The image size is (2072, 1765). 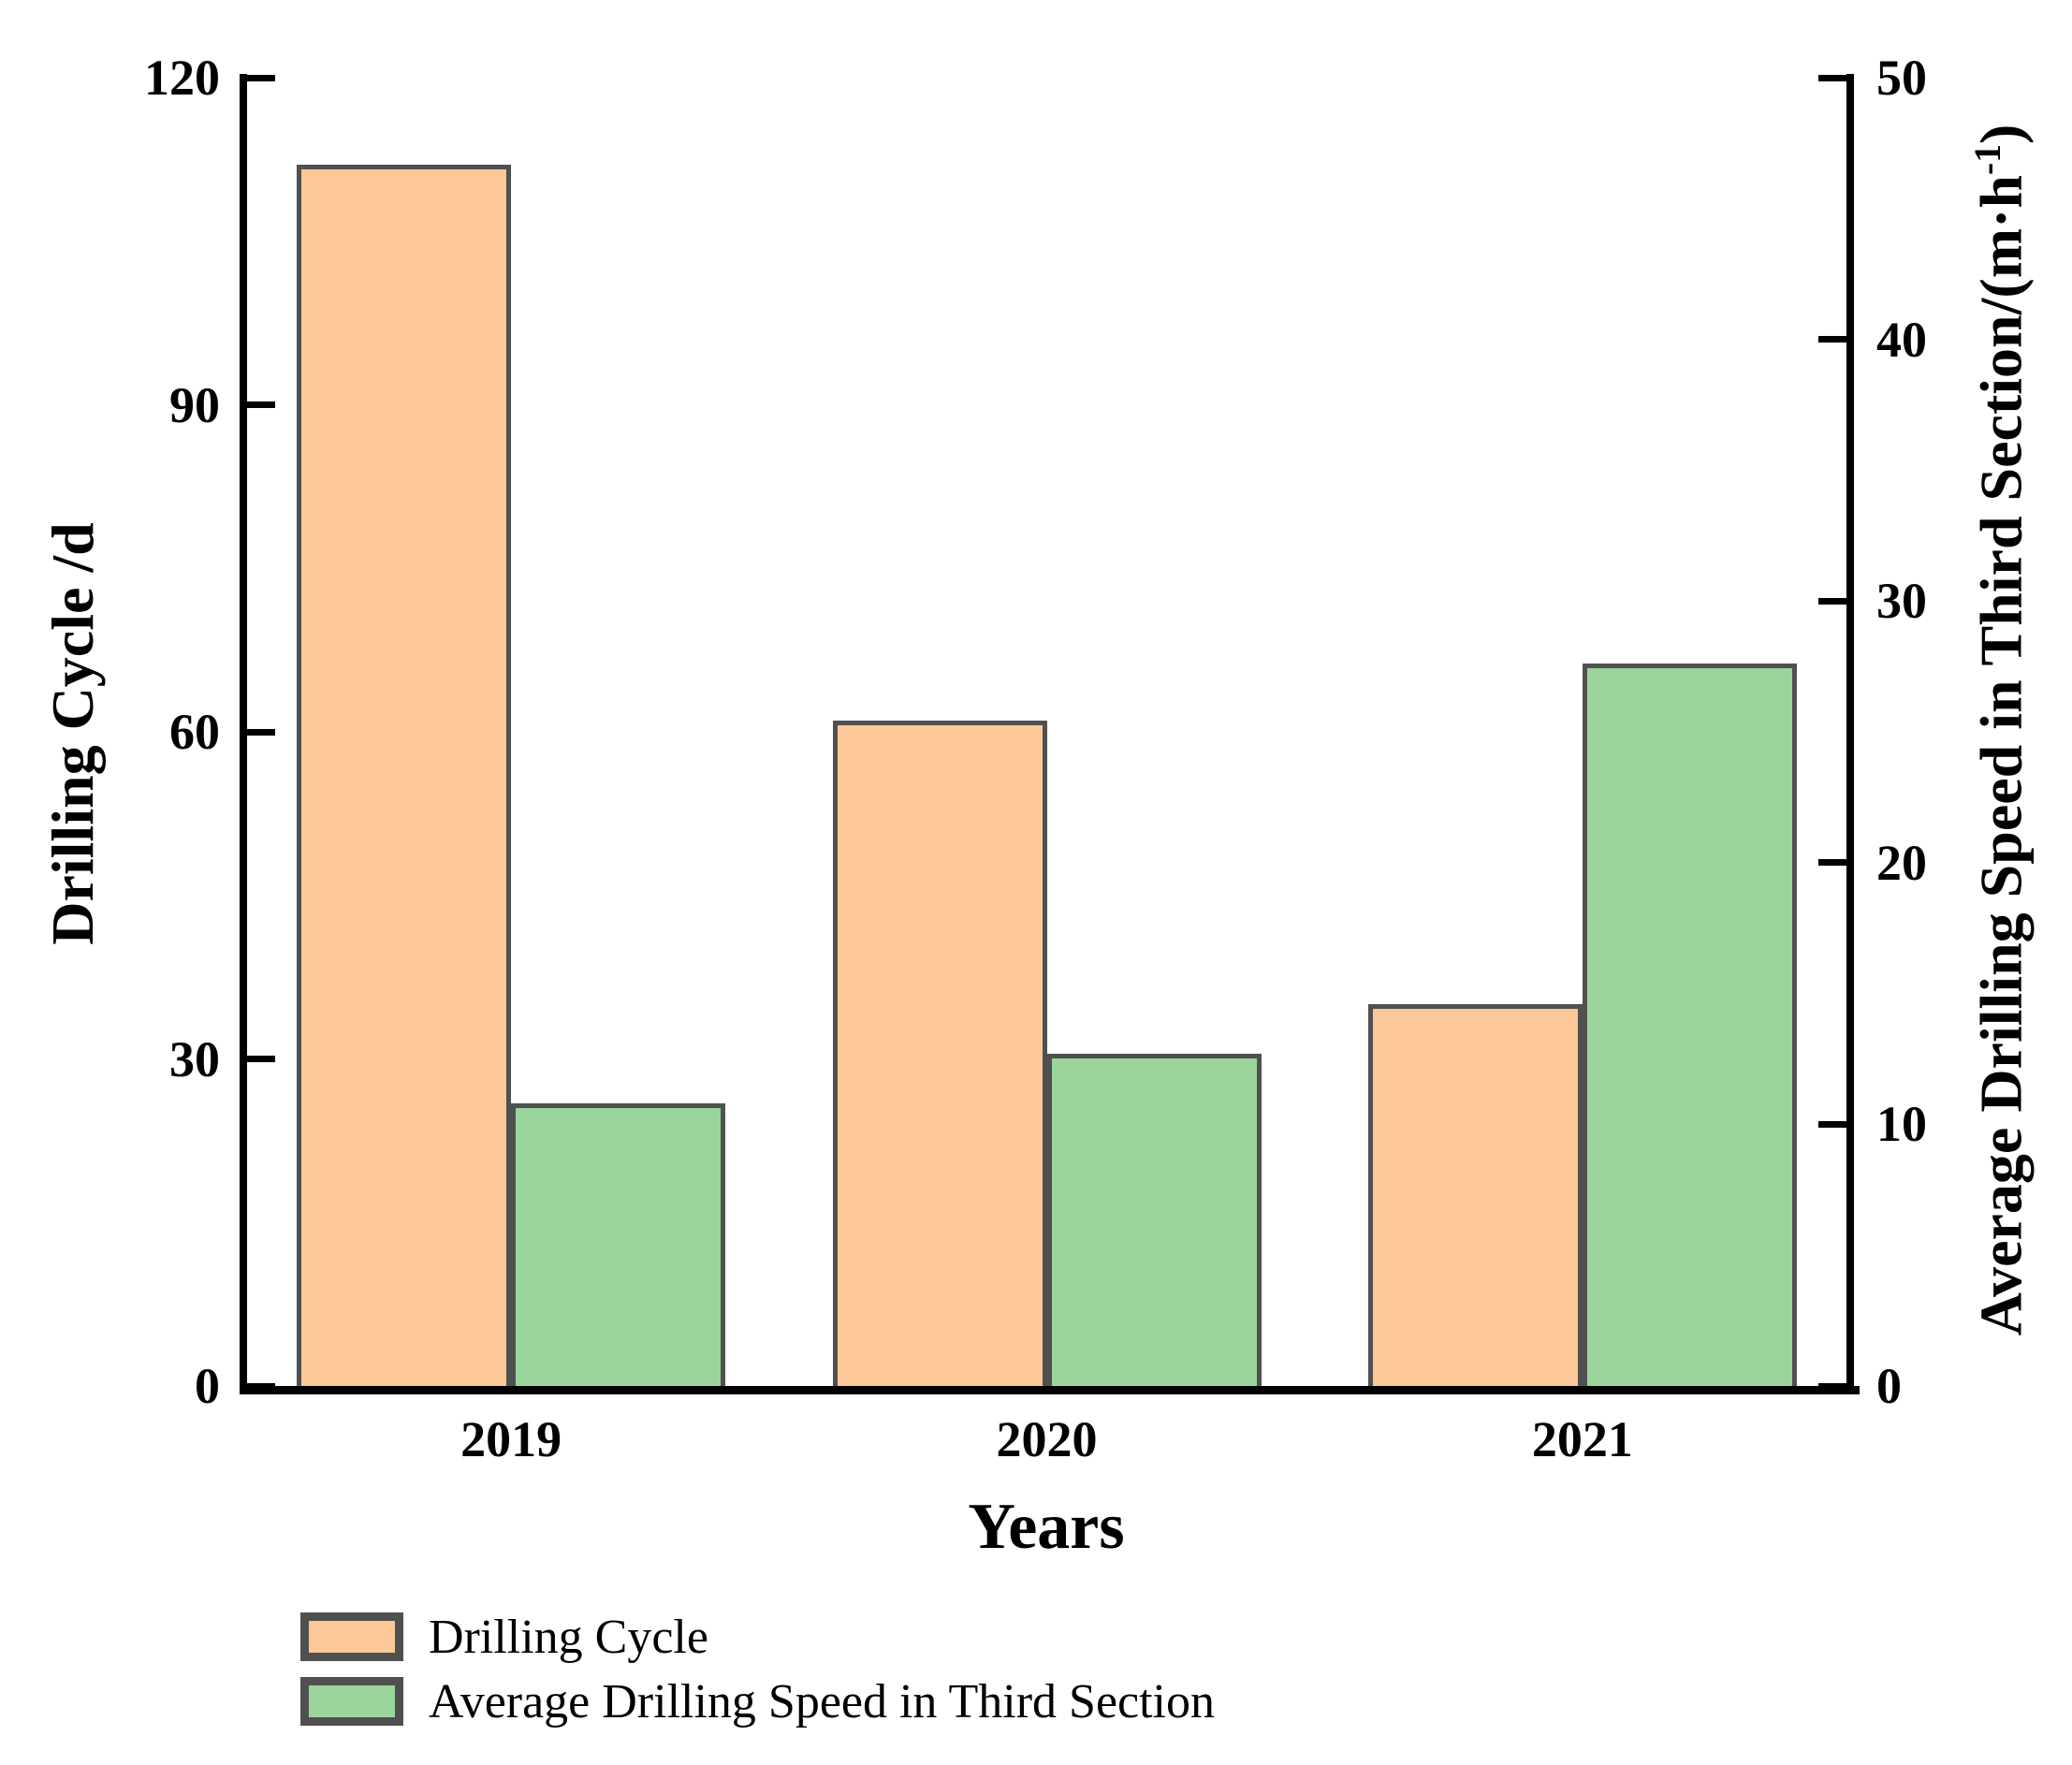 What do you see at coordinates (1987, 159) in the screenshot?
I see `right-axis-title-superscript: -1` at bounding box center [1987, 159].